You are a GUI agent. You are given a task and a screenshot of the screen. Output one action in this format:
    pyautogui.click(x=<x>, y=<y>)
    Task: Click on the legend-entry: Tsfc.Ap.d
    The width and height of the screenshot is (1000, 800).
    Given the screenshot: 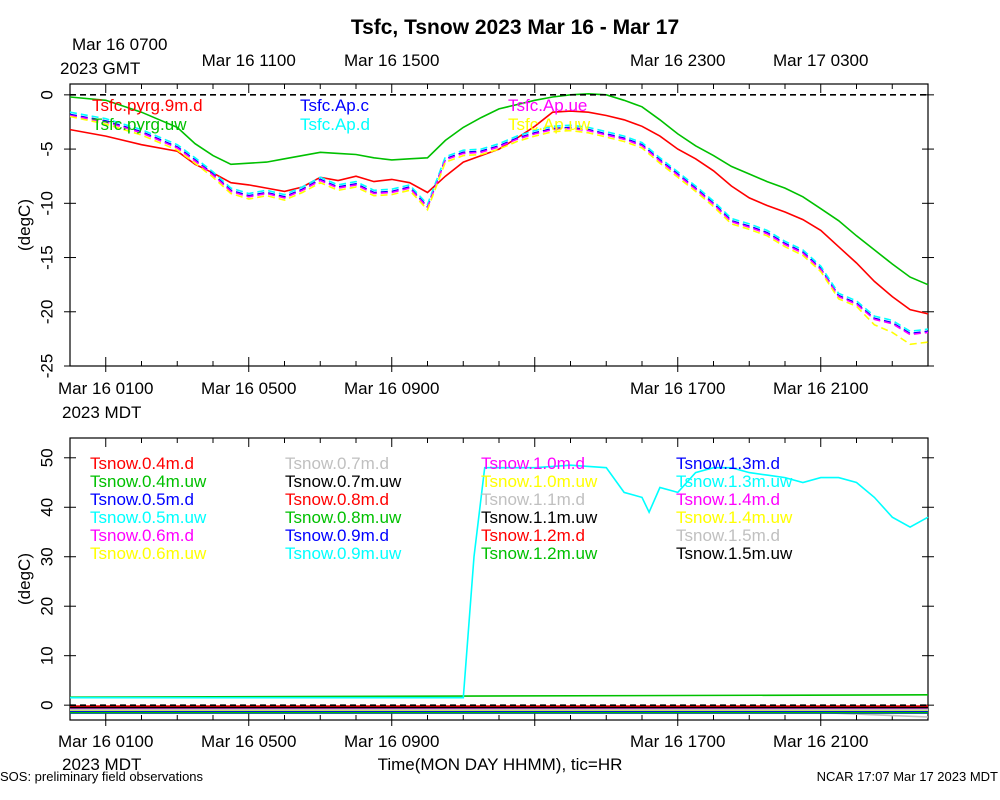 What is the action you would take?
    pyautogui.click(x=335, y=124)
    